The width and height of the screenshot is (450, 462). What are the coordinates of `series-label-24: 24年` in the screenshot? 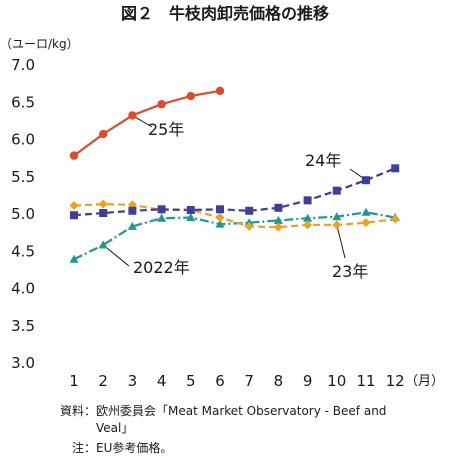 It's located at (323, 160).